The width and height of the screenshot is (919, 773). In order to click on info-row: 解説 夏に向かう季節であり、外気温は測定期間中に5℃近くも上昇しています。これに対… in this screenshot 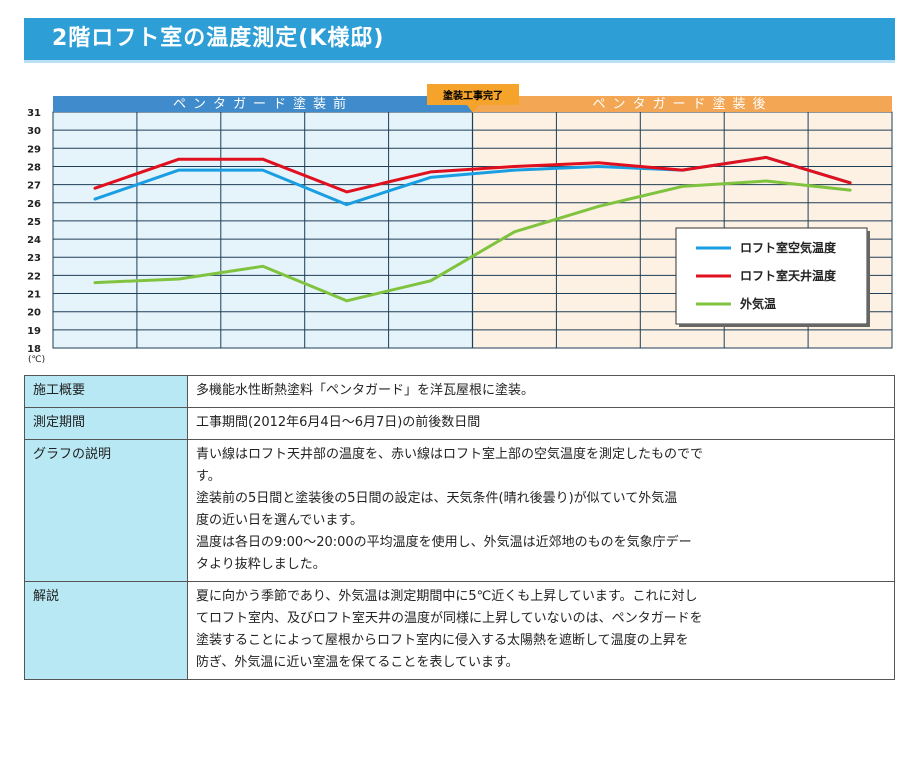, I will do `click(459, 630)`.